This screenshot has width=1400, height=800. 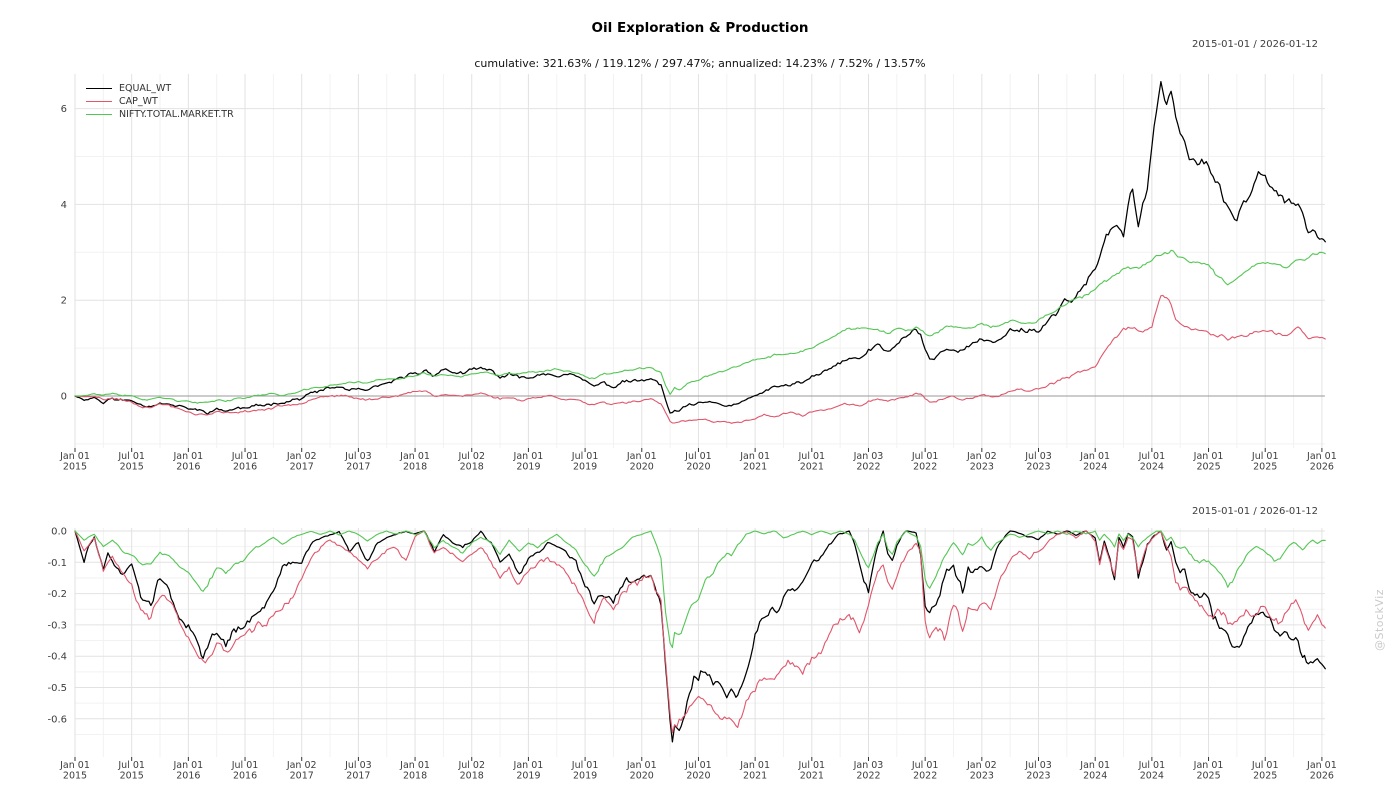 What do you see at coordinates (700, 359) in the screenshot?
I see `series-CAP_WT` at bounding box center [700, 359].